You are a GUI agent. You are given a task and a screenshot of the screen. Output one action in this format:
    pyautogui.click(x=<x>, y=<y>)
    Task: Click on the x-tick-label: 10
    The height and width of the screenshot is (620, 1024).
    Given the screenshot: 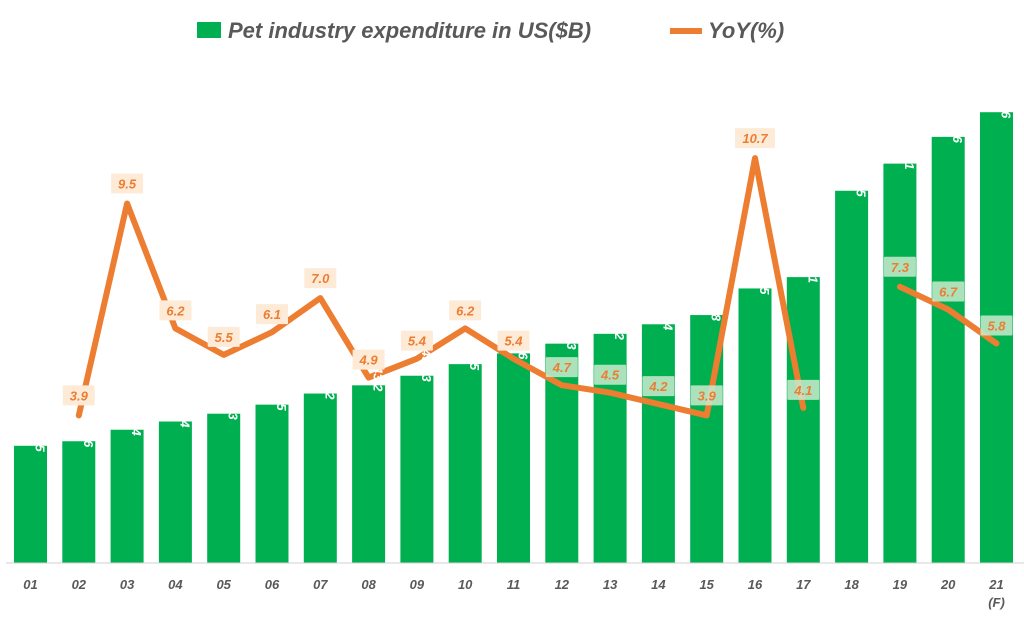 What is the action you would take?
    pyautogui.click(x=465, y=584)
    